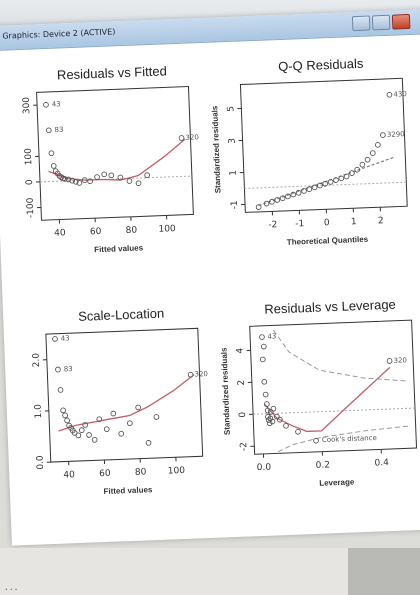 The width and height of the screenshot is (420, 595). I want to click on x-tick-label: -2, so click(272, 225).